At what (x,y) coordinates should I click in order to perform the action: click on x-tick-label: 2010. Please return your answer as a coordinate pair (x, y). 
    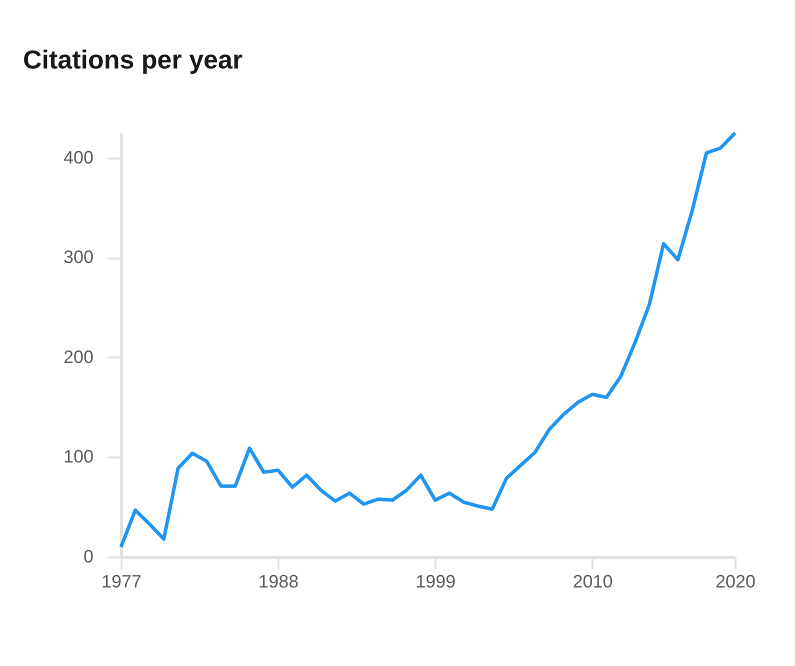
    Looking at the image, I should click on (592, 582).